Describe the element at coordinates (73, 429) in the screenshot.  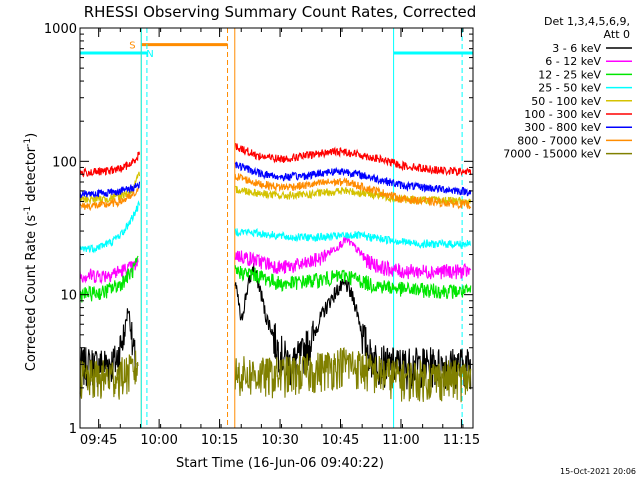
I see `y-tick-label: 1` at that location.